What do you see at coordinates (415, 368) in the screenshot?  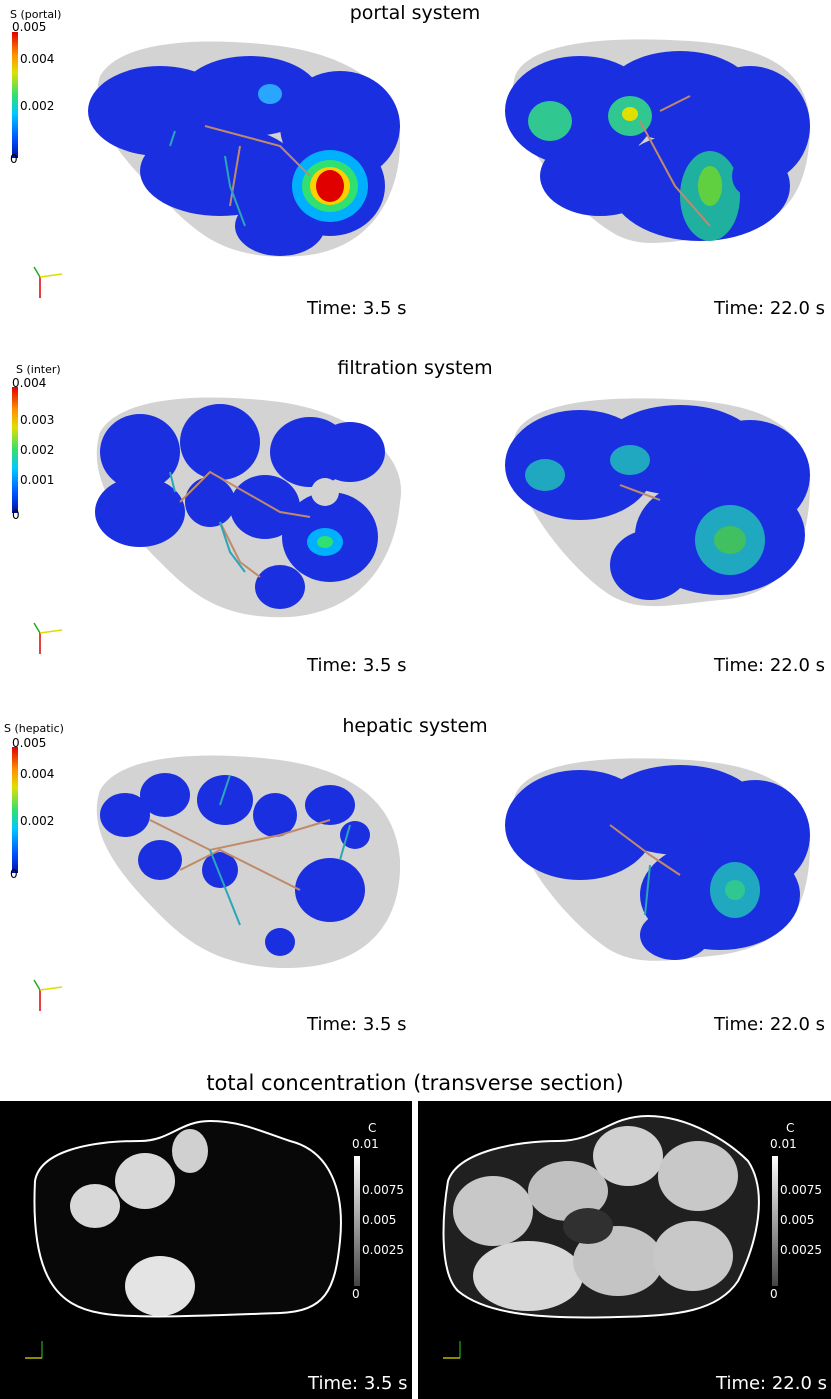 I see `section-title: filtration system` at bounding box center [415, 368].